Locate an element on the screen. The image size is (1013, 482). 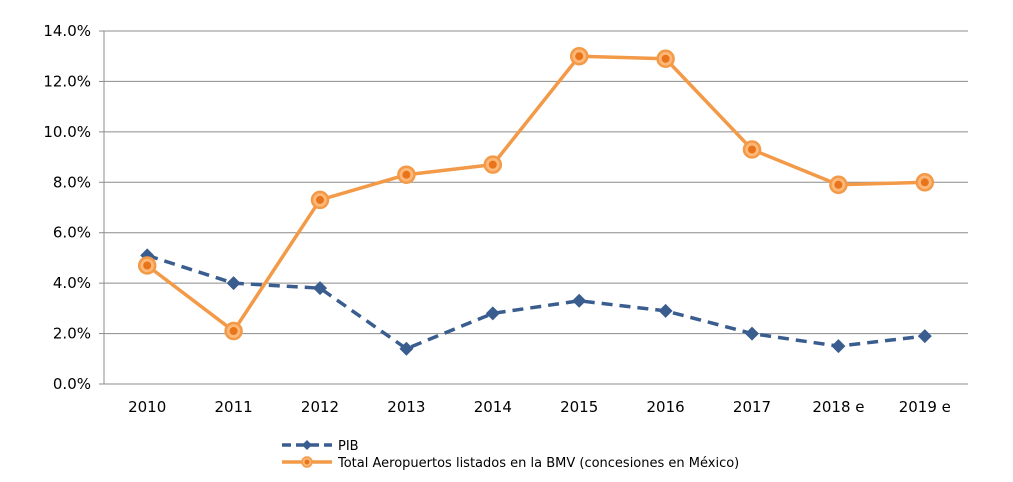
y-tick-label: 0.0% is located at coordinates (72, 384).